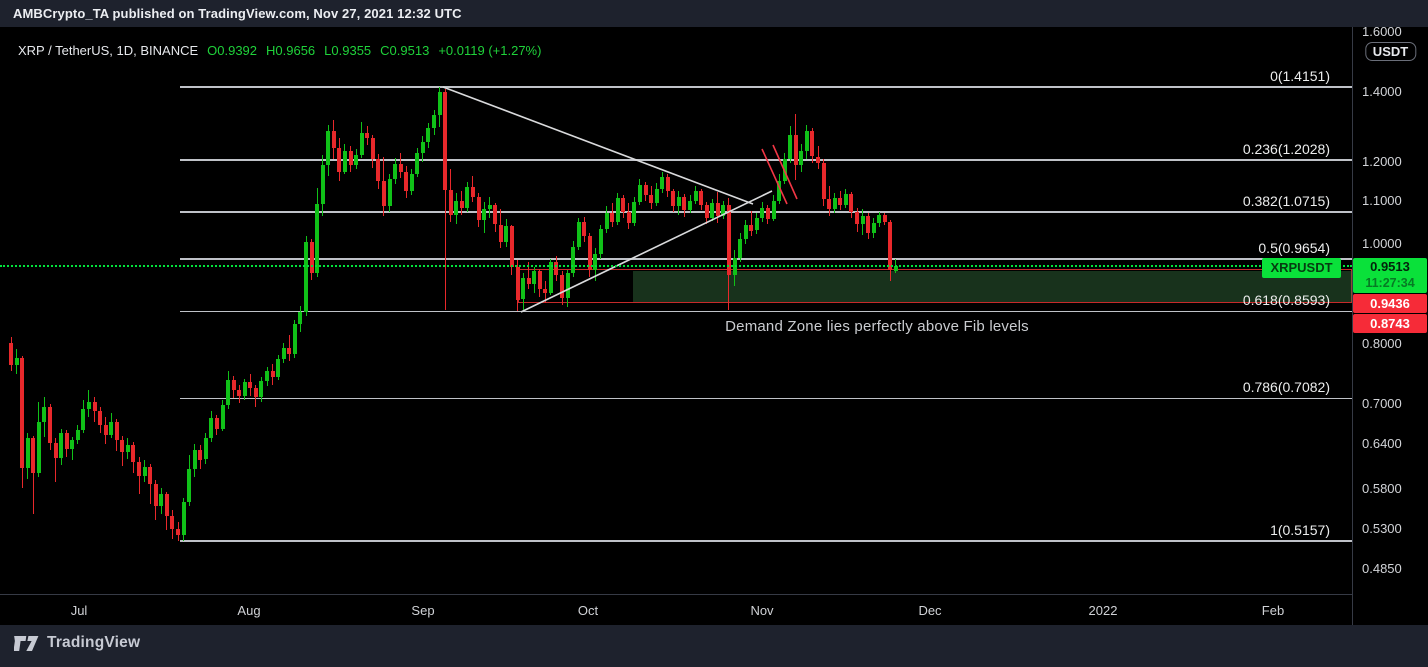  What do you see at coordinates (490, 50) in the screenshot?
I see `legend-change: +0.0119 (+1.27%)` at bounding box center [490, 50].